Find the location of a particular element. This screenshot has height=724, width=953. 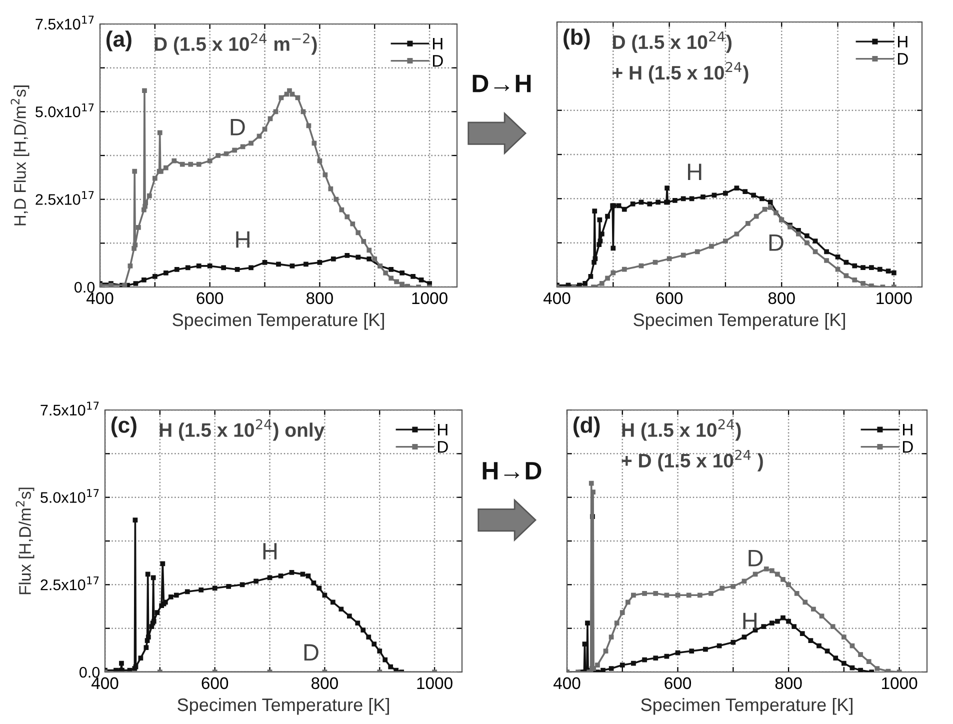

text: H (1.5 x 10$^{24}$) only is located at coordinates (242, 430).